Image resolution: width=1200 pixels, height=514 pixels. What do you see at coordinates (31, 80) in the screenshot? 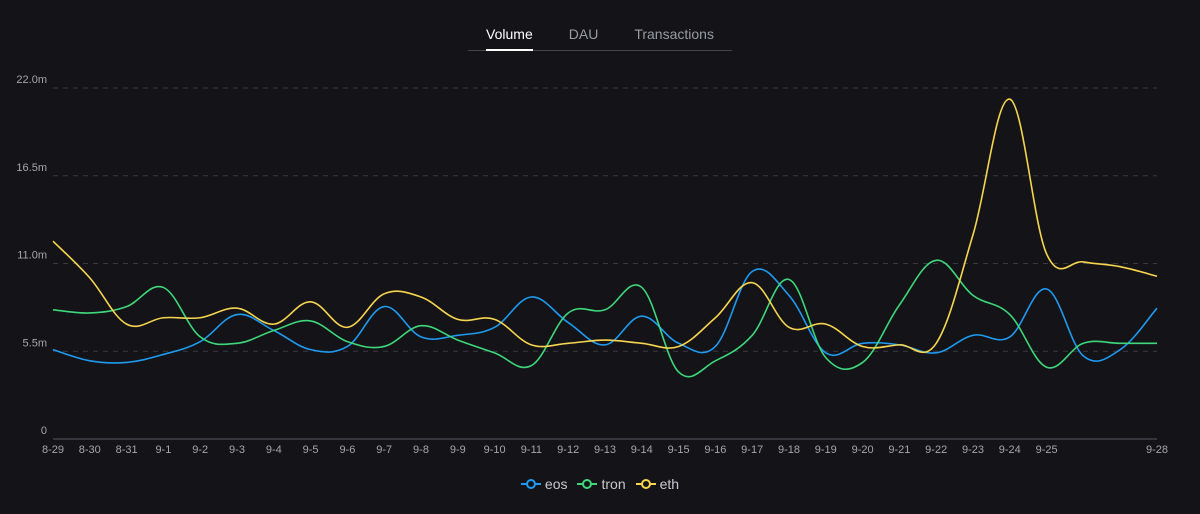
I see `y-tick-label: 22.0m` at bounding box center [31, 80].